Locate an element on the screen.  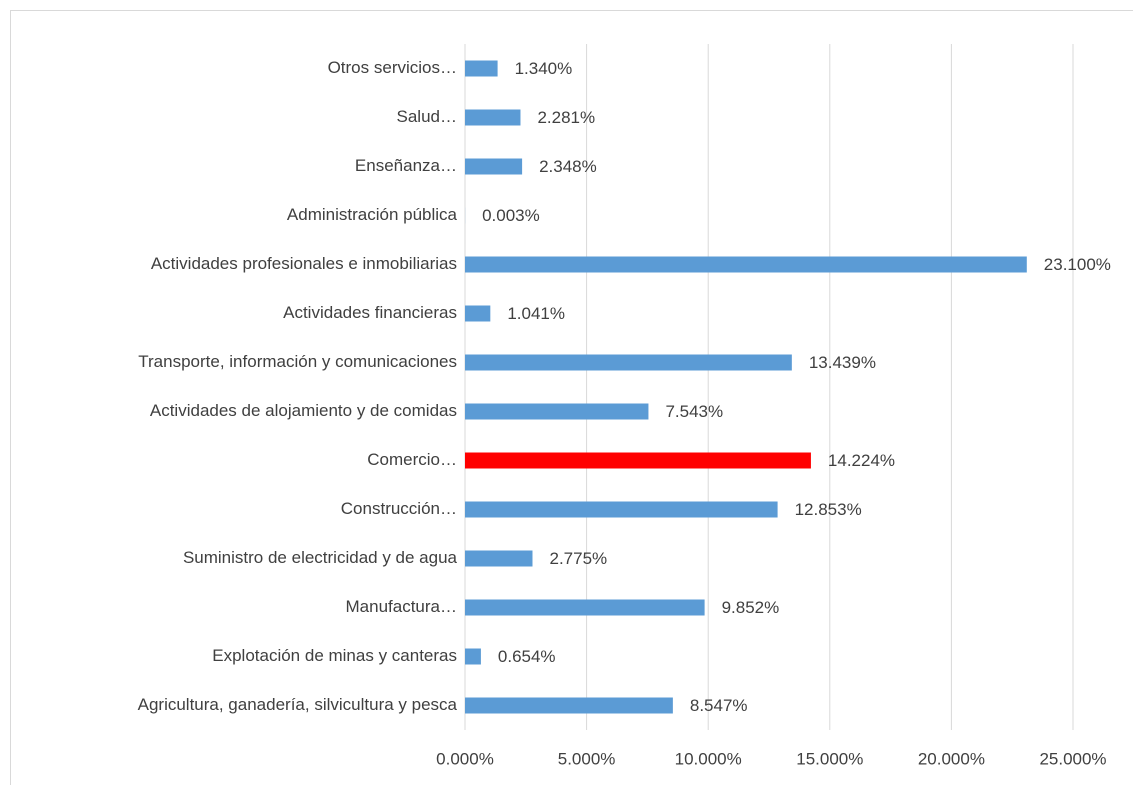
value-label: 1.340% is located at coordinates (544, 68).